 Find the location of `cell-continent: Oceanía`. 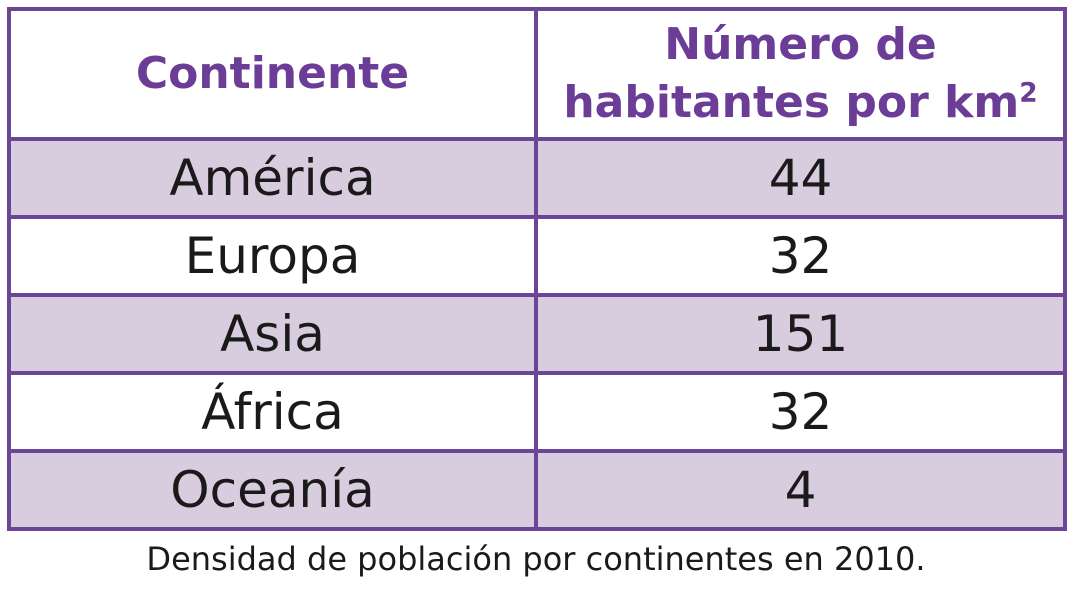

cell-continent: Oceanía is located at coordinates (272, 490).